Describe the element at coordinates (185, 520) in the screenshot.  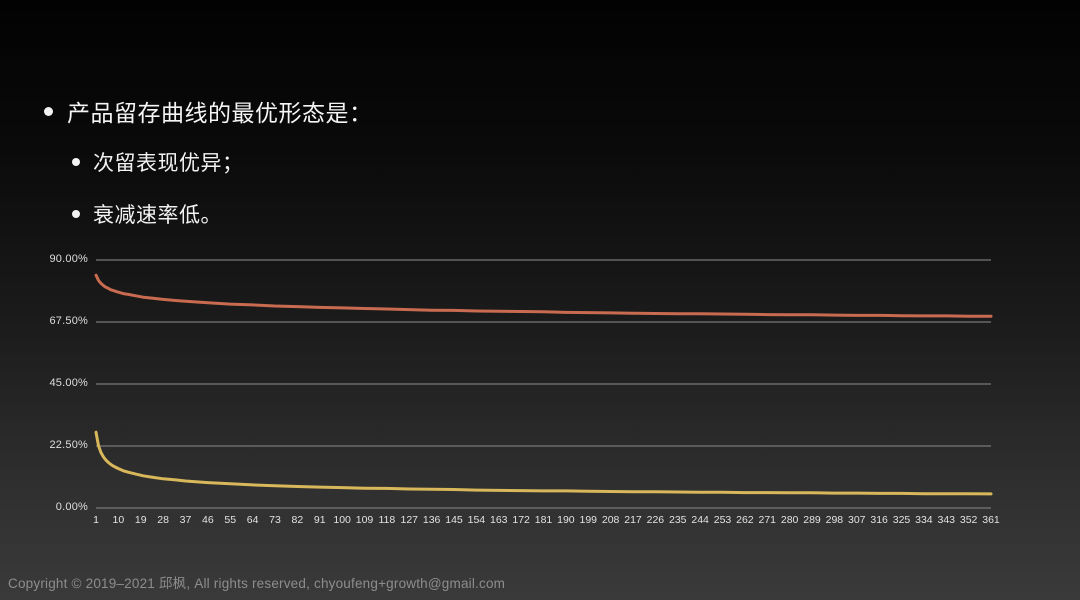
I see `x-tick-label: 37` at that location.